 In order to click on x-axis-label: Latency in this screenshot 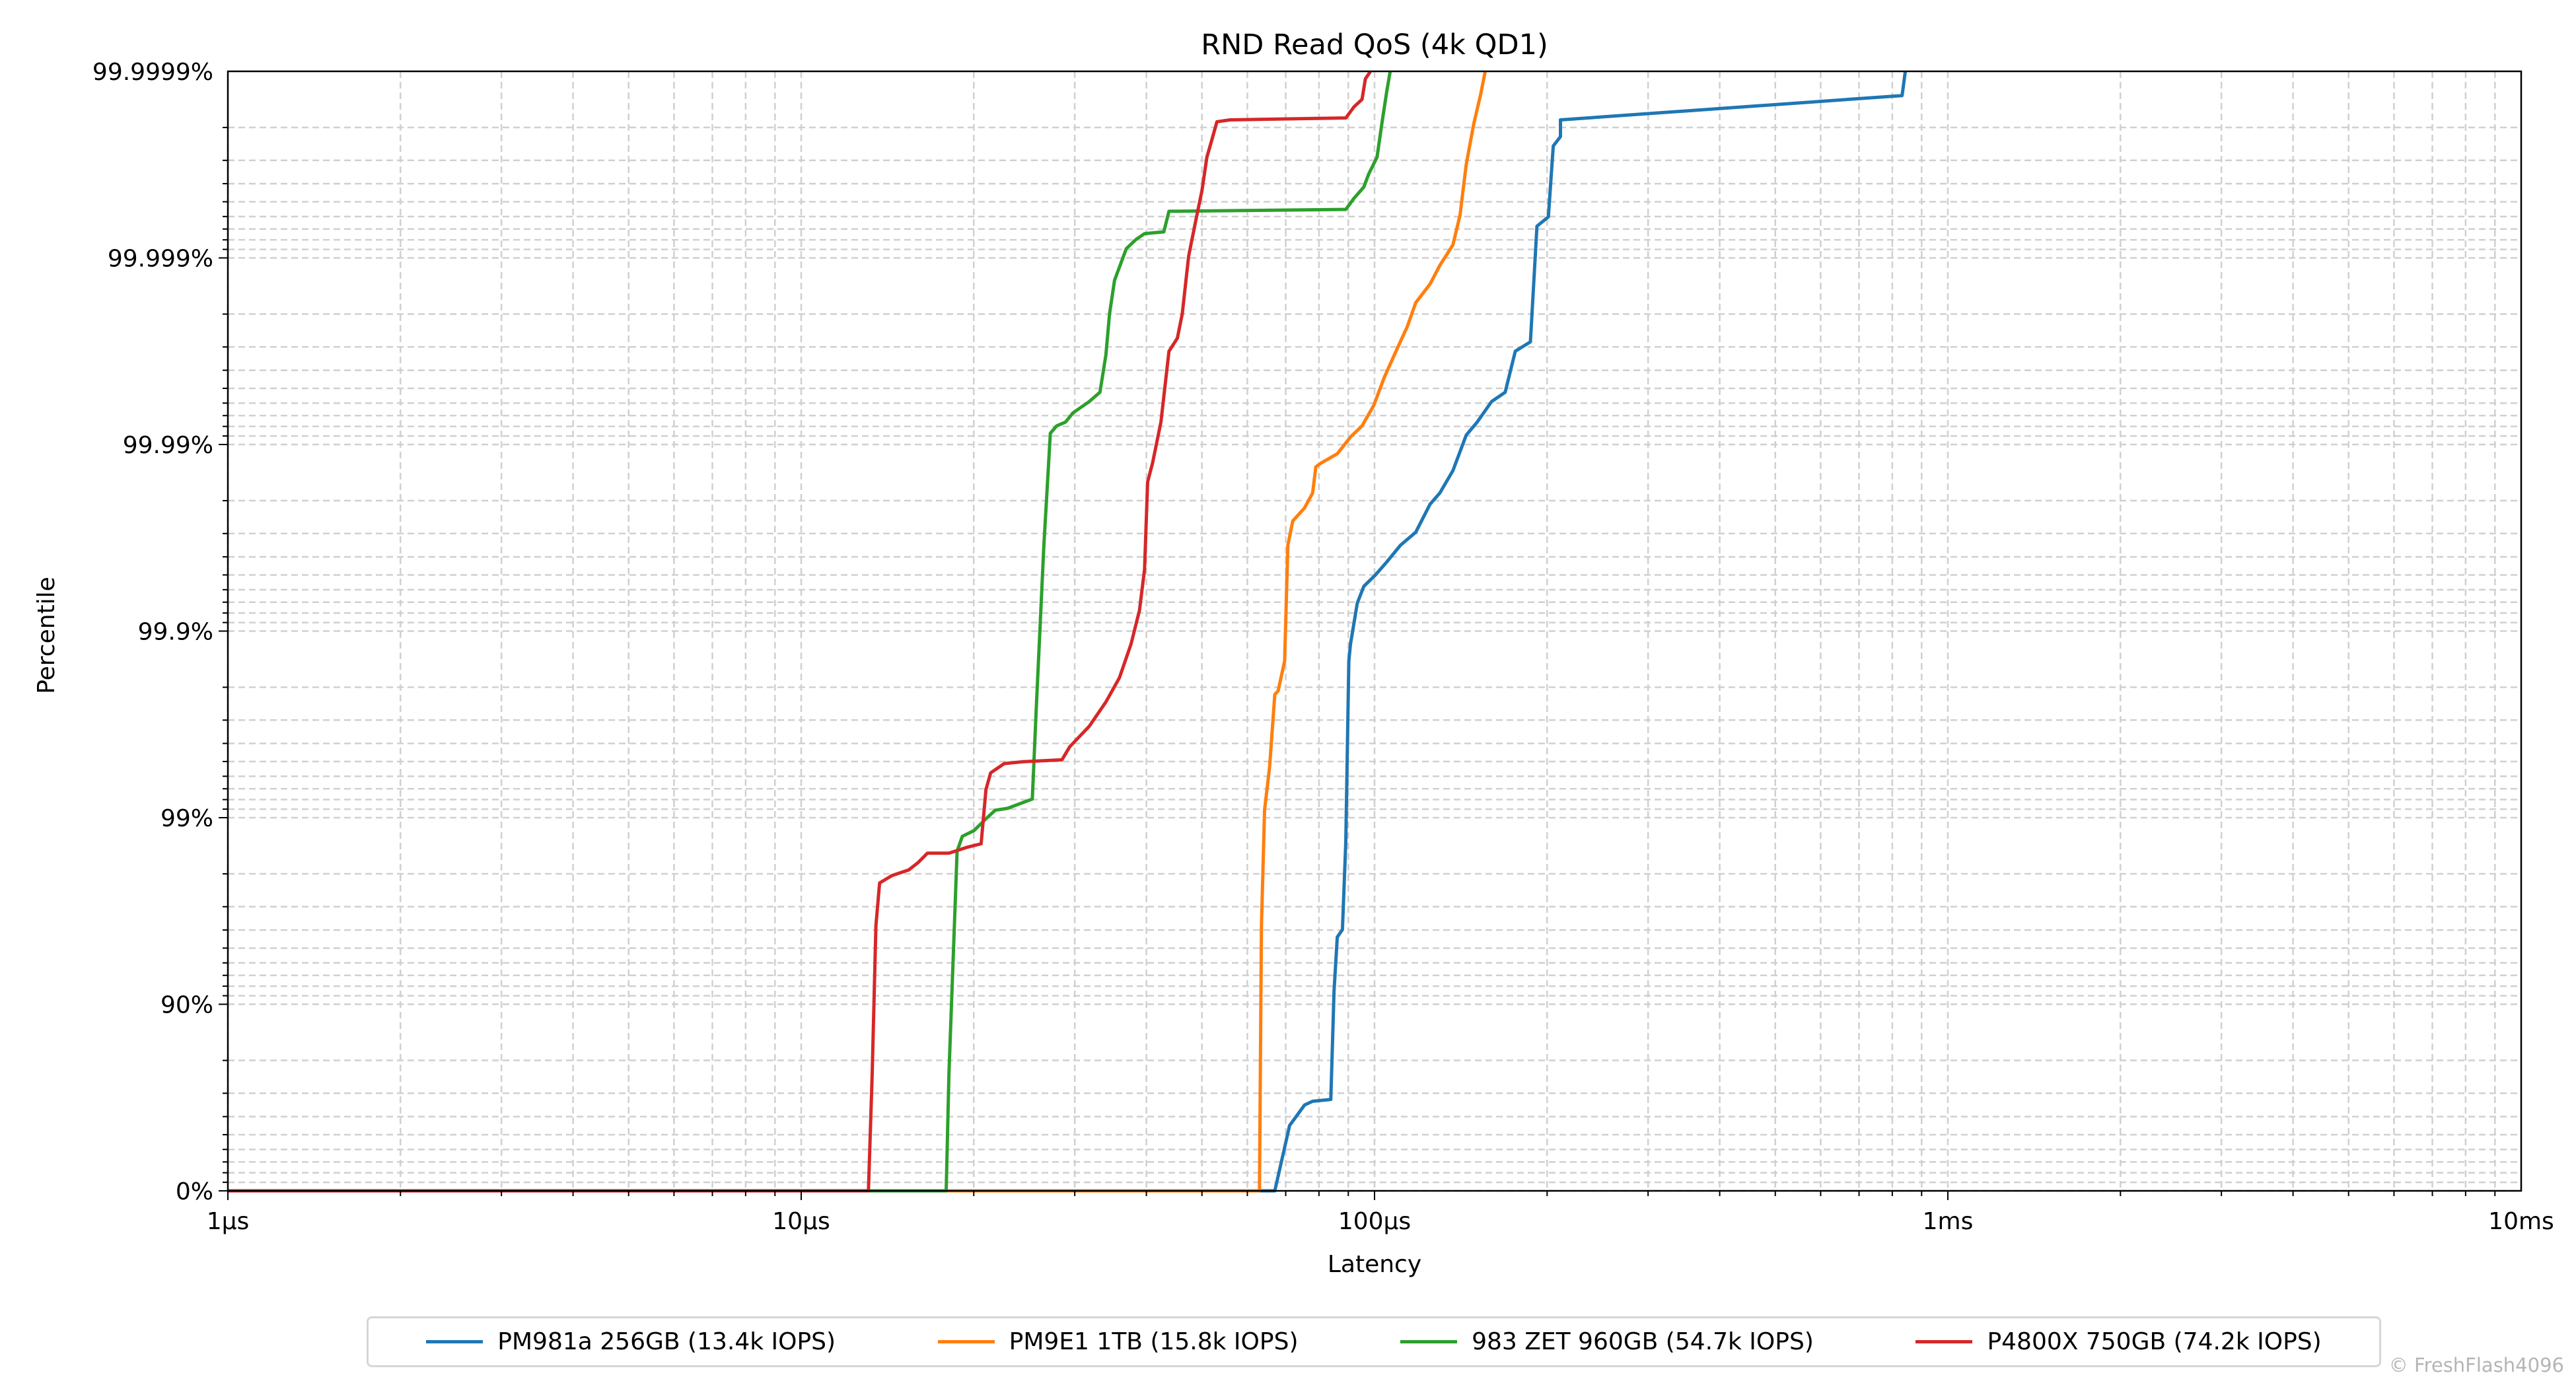, I will do `click(1374, 1264)`.